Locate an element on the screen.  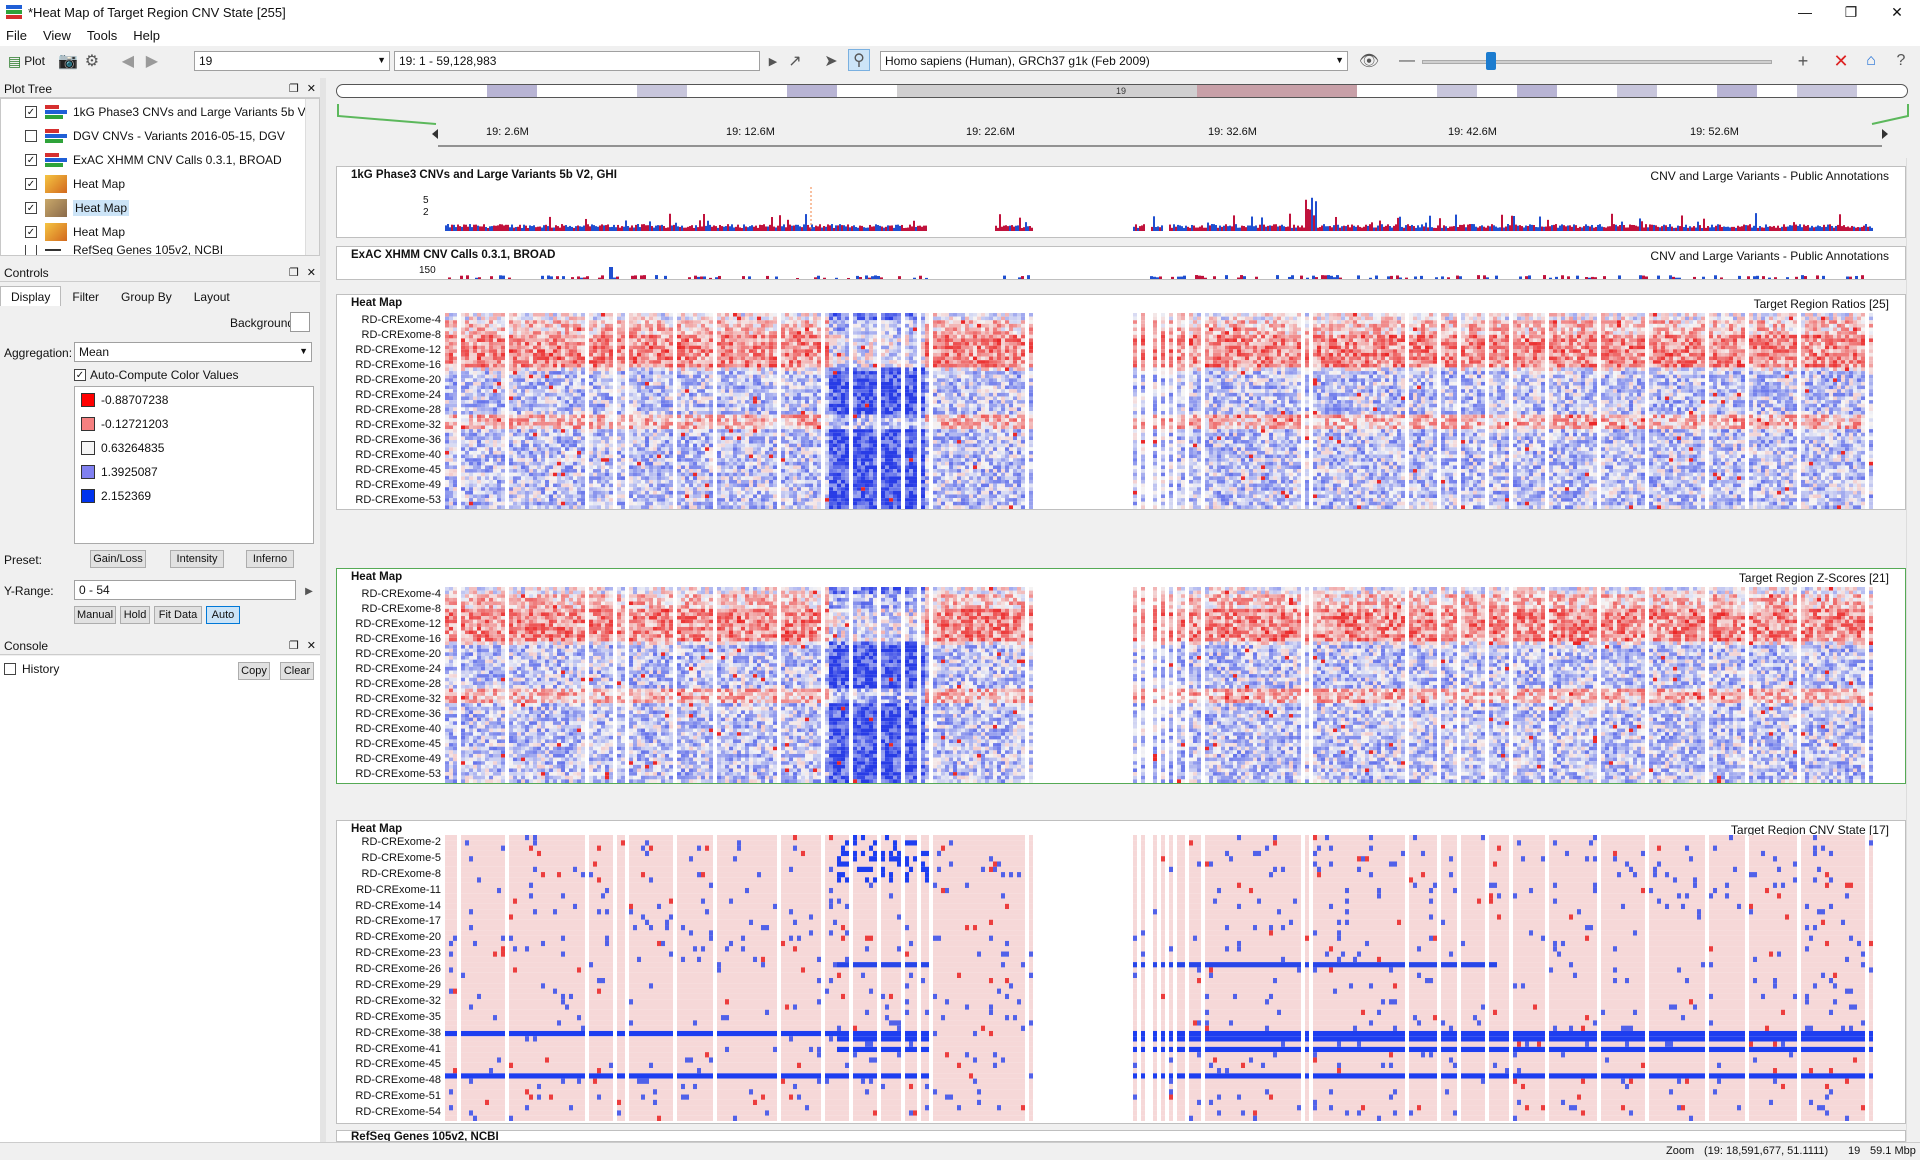
tree-item-heatmap-2: ✓ Heat Map is located at coordinates (77, 208).